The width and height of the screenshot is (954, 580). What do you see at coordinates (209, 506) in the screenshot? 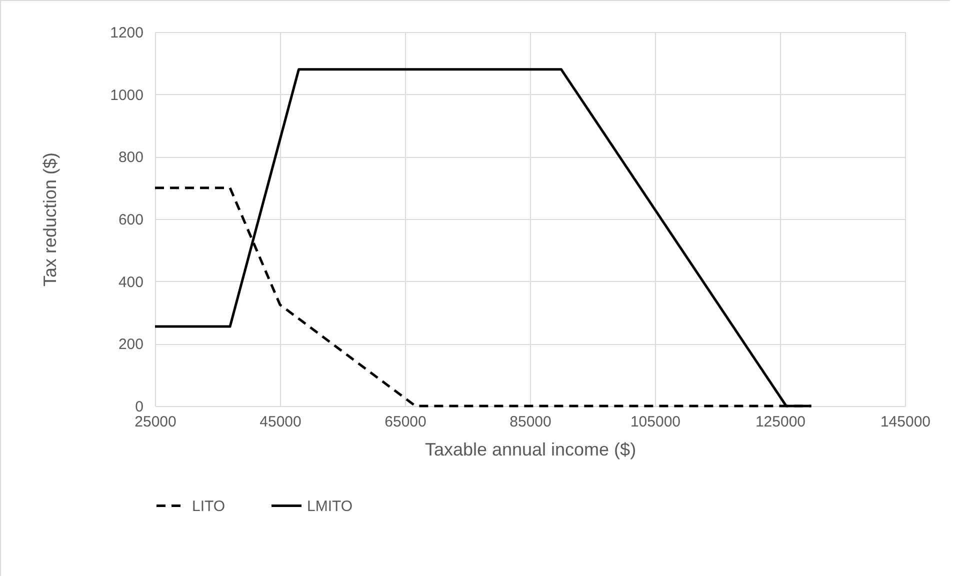
I see `legend-label: LITO` at bounding box center [209, 506].